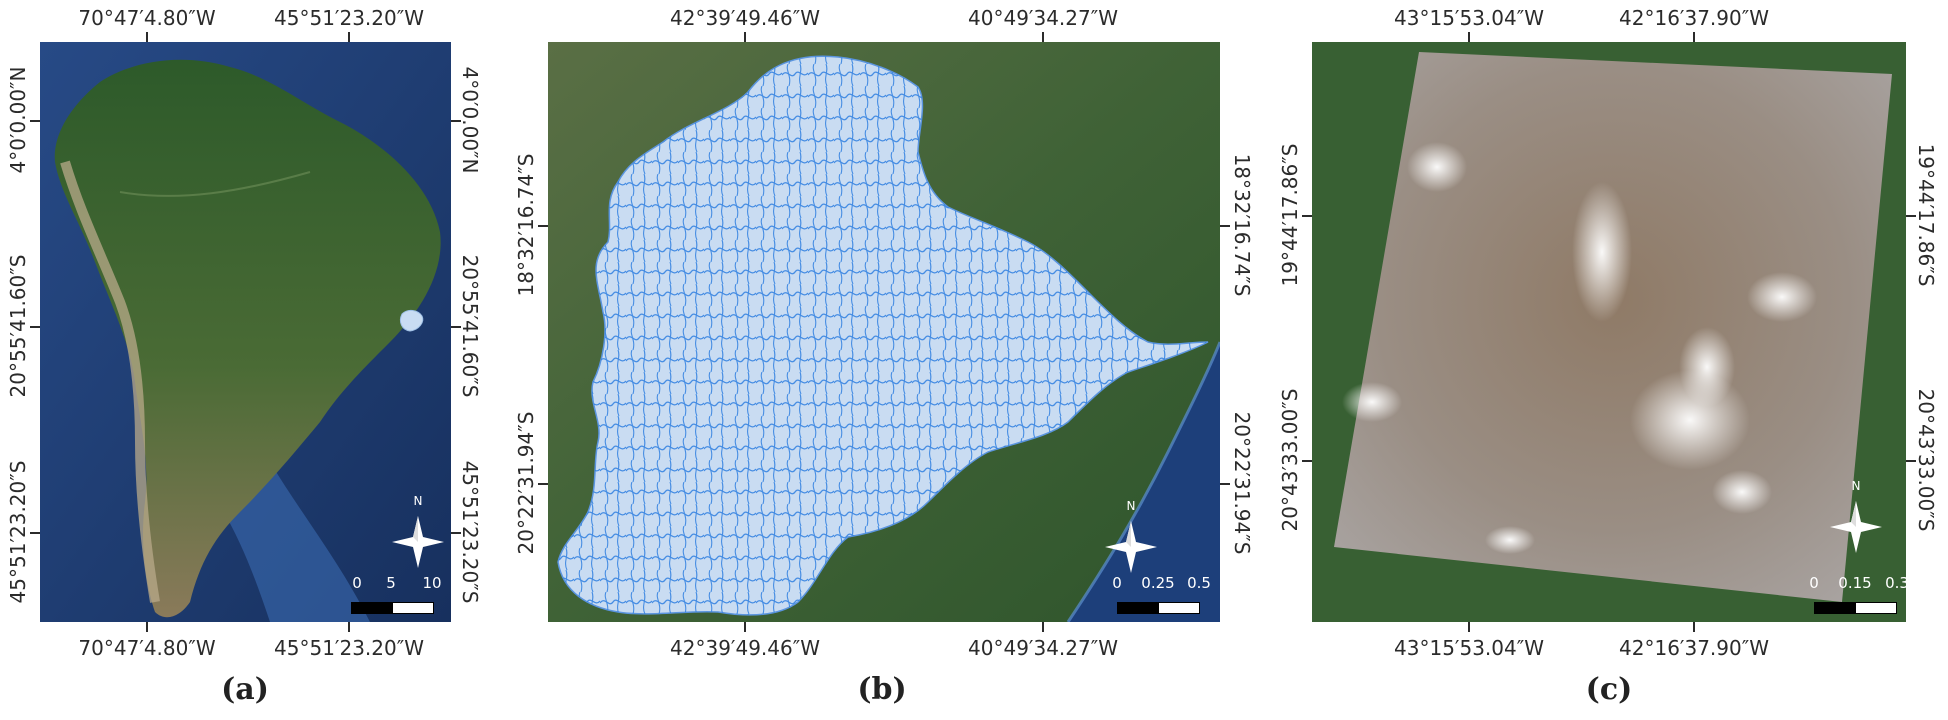  What do you see at coordinates (1158, 583) in the screenshot?
I see `scale-label-mid: 0.25` at bounding box center [1158, 583].